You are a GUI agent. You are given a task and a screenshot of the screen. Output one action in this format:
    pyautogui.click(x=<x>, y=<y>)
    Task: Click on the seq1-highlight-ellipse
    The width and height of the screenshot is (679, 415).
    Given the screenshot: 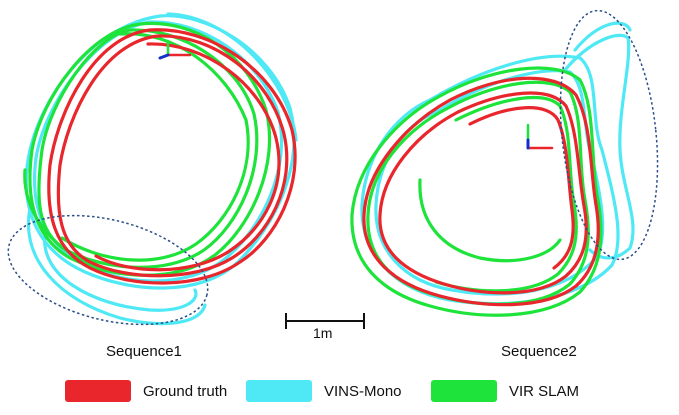 What is the action you would take?
    pyautogui.click(x=108, y=270)
    